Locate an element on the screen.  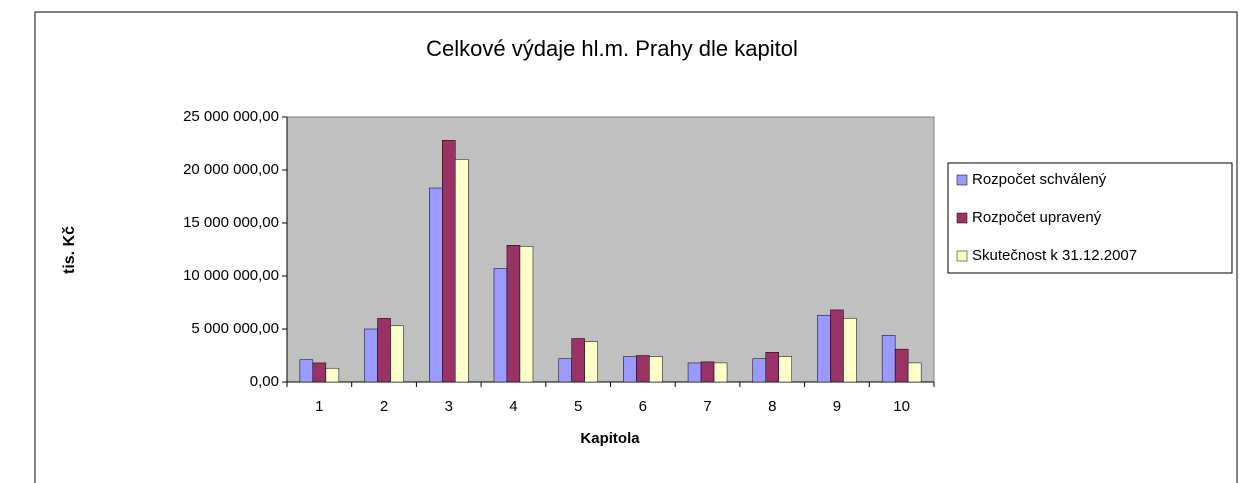
x-axis-label: Kapitola is located at coordinates (610, 438).